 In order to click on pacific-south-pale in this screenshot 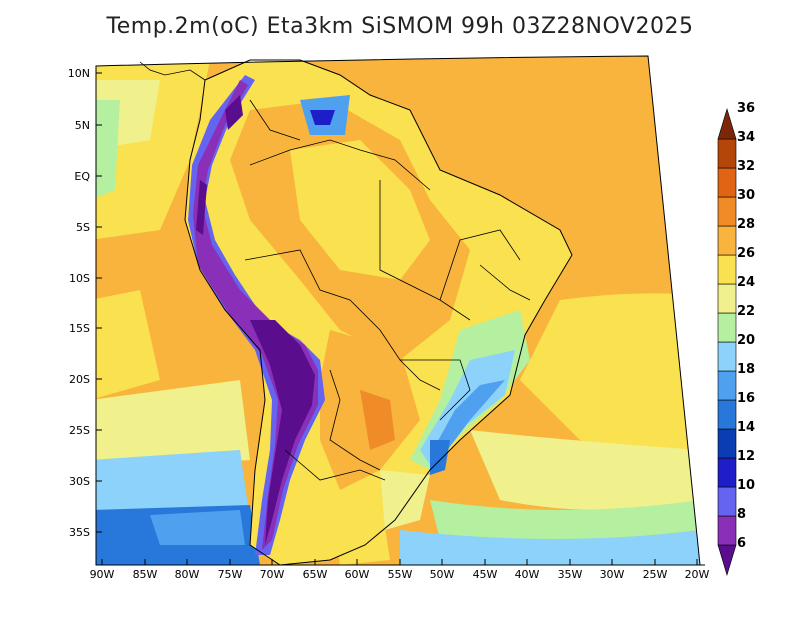, I will do `click(173, 425)`.